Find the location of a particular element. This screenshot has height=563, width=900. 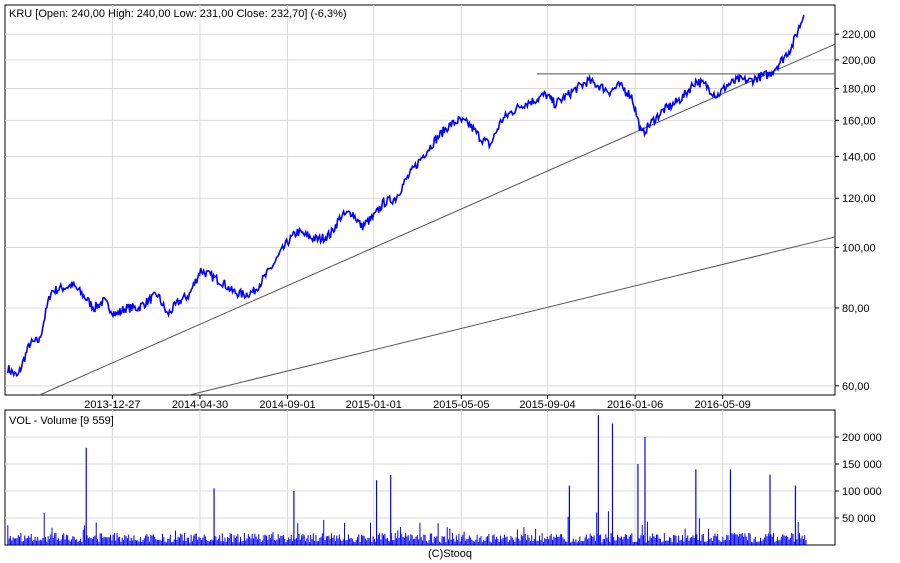

volume-y-axis: 50 000 100 000 150 000 200 000 is located at coordinates (858, 478).